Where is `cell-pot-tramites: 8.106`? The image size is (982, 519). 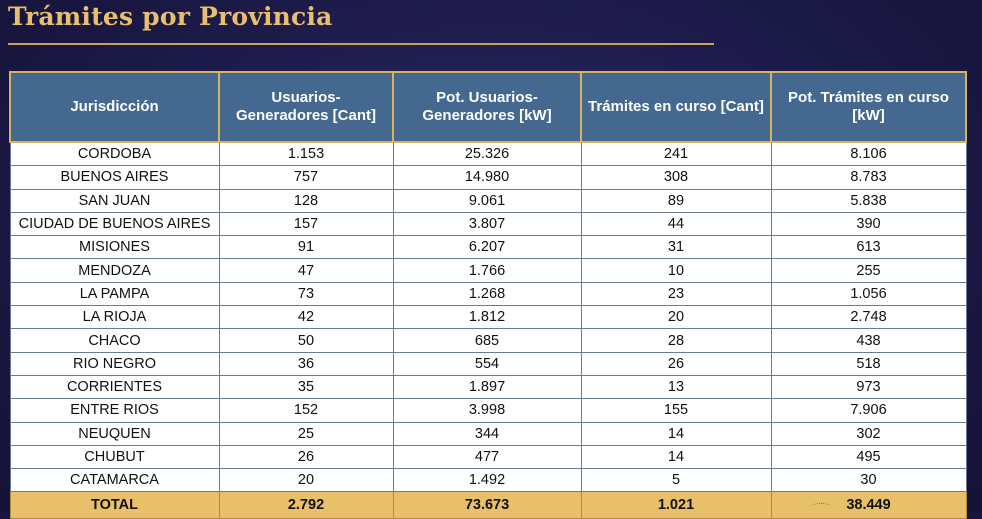
cell-pot-tramites: 8.106 is located at coordinates (868, 154).